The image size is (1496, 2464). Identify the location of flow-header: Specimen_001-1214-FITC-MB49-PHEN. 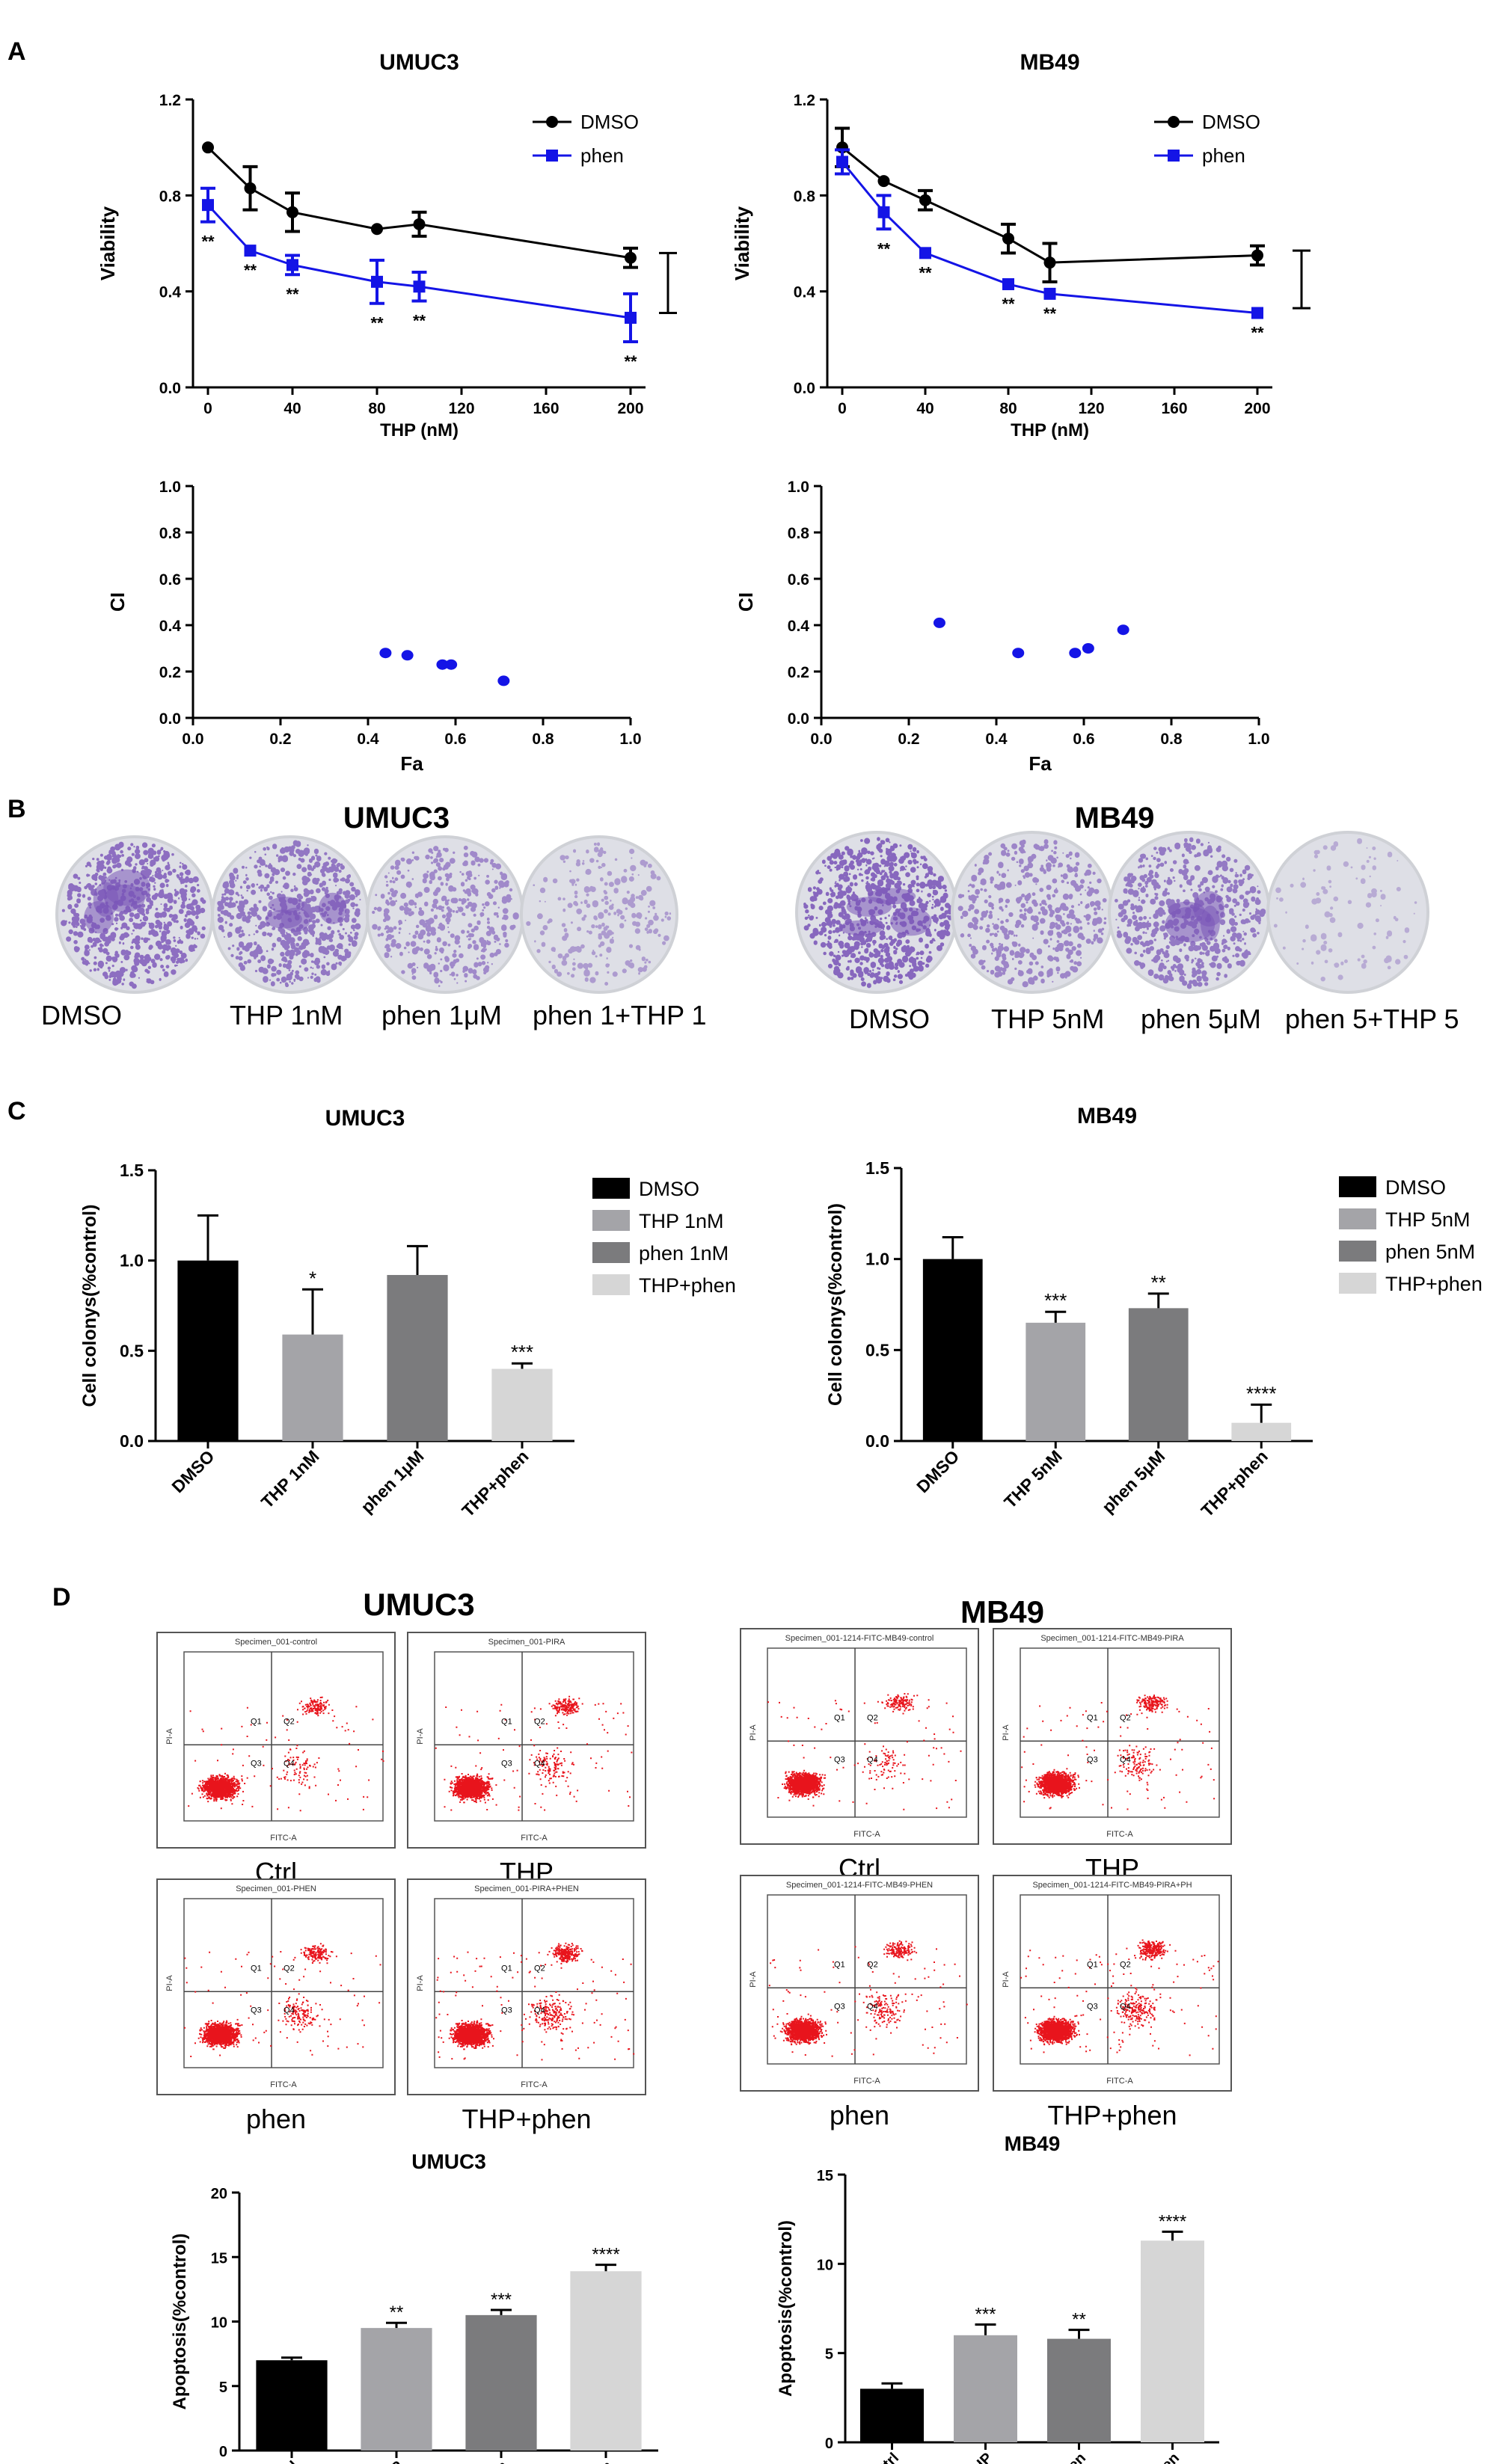
(859, 1885).